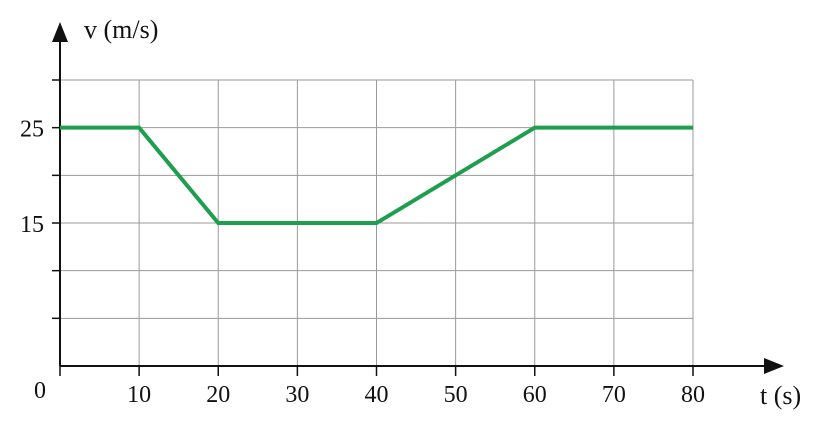 The width and height of the screenshot is (826, 434). I want to click on origin-label: 0, so click(40, 391).